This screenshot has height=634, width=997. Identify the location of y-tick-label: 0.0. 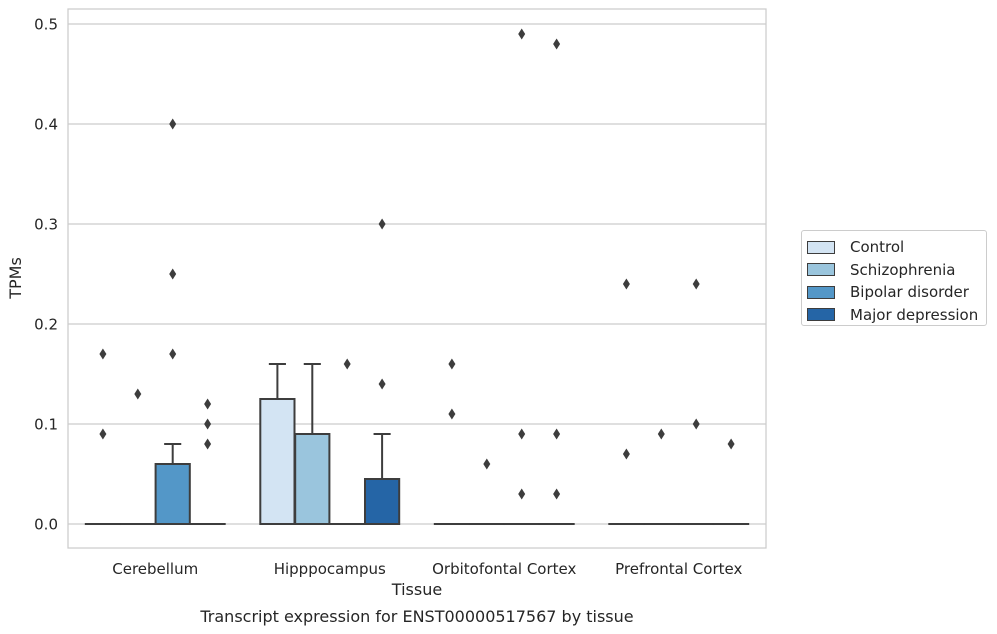
(46, 525).